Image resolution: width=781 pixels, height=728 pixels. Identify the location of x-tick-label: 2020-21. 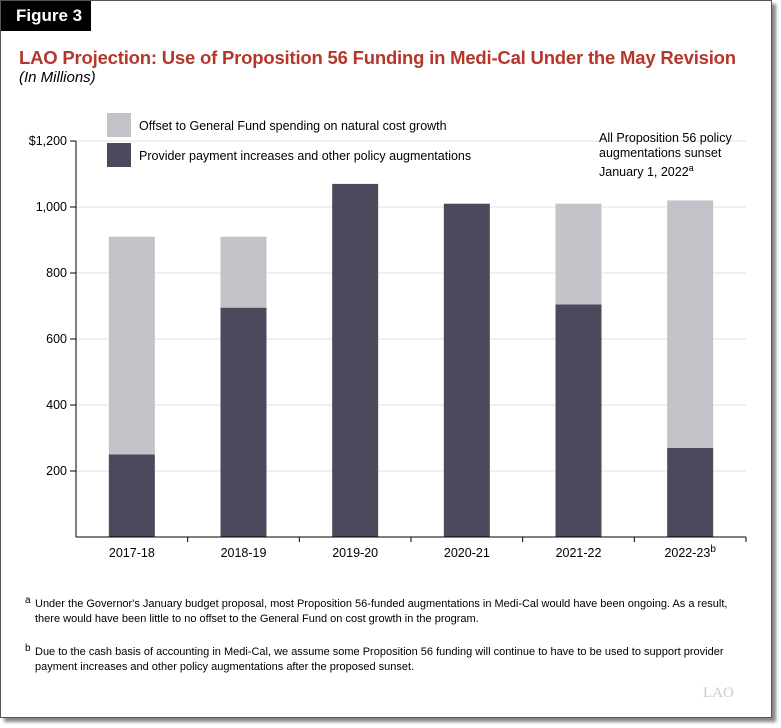
(467, 553).